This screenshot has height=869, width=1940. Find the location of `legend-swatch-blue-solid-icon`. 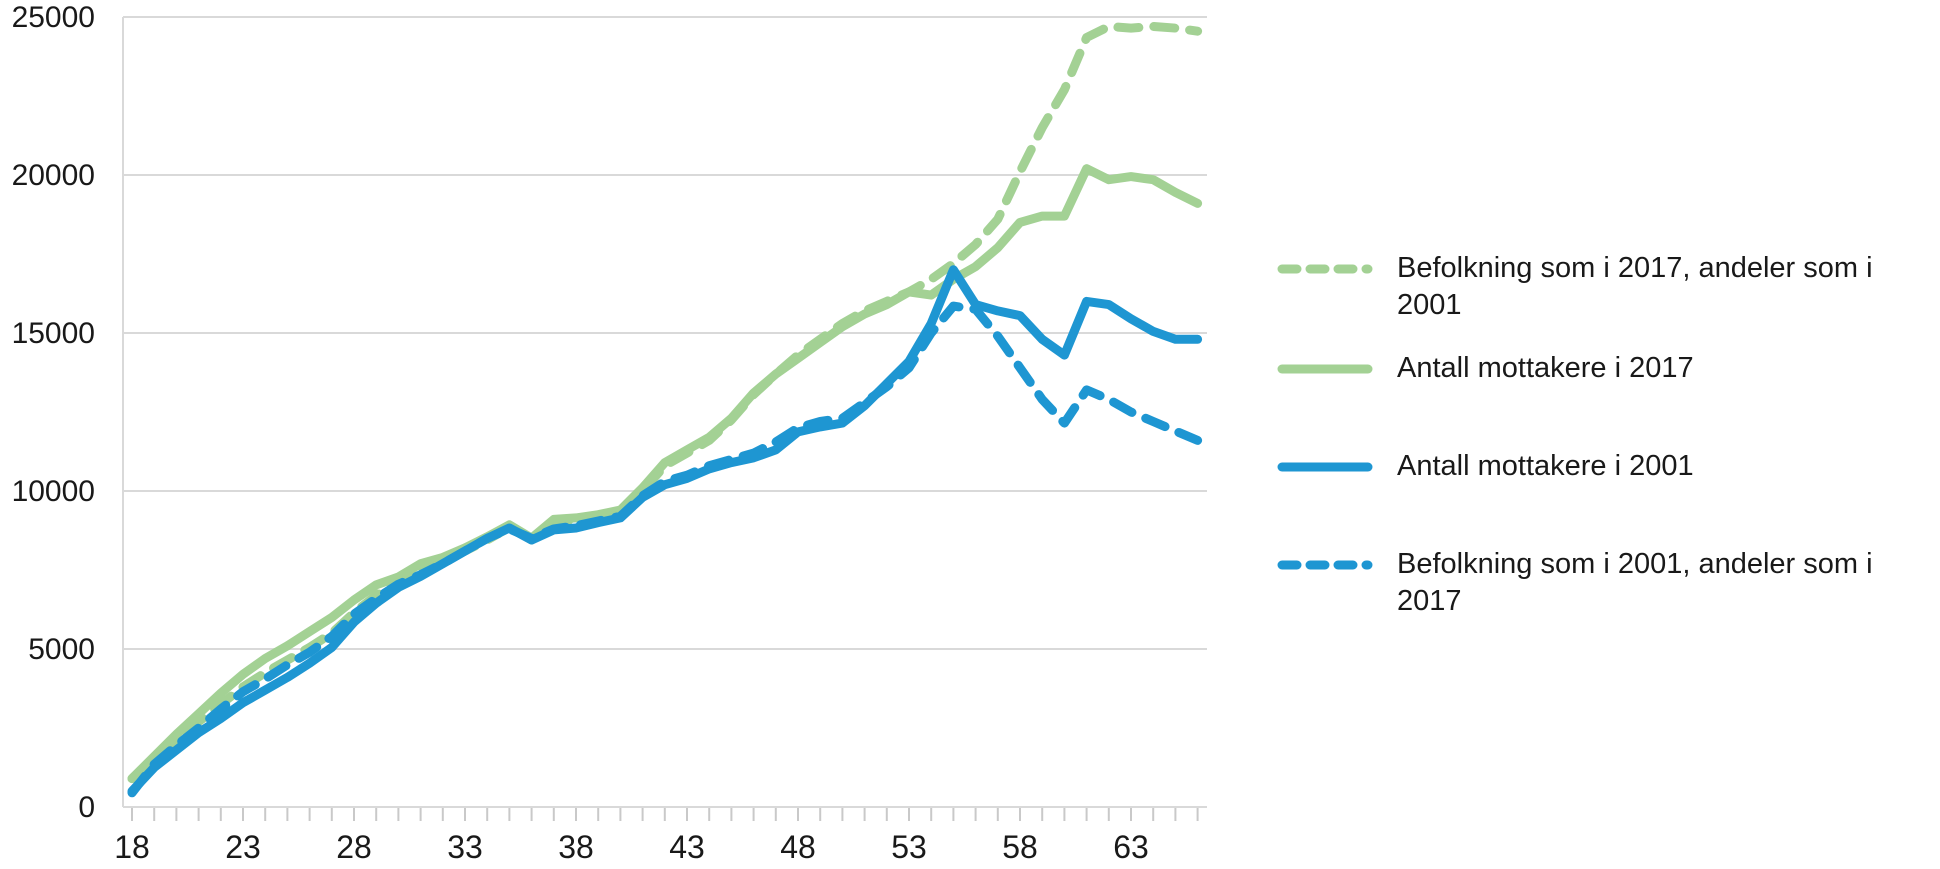

legend-swatch-blue-solid-icon is located at coordinates (1325, 467).